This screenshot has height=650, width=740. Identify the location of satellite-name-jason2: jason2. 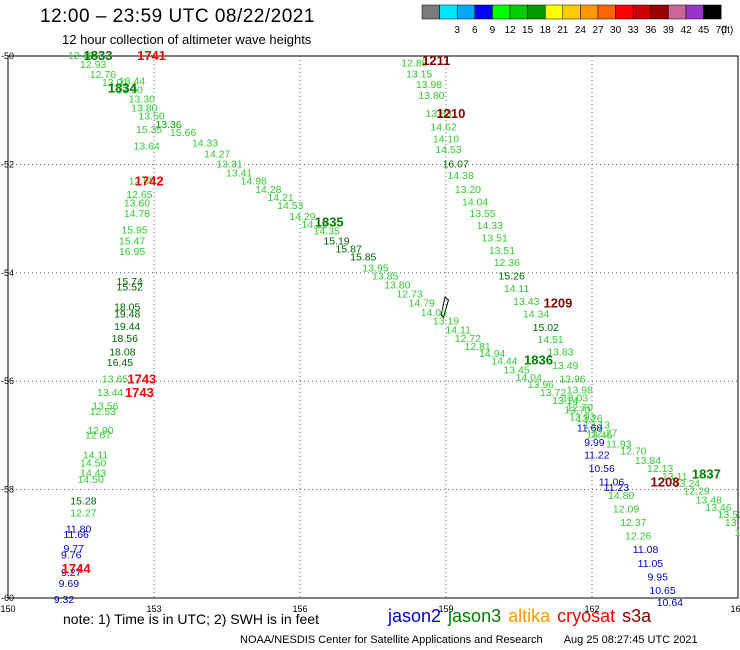
(415, 616).